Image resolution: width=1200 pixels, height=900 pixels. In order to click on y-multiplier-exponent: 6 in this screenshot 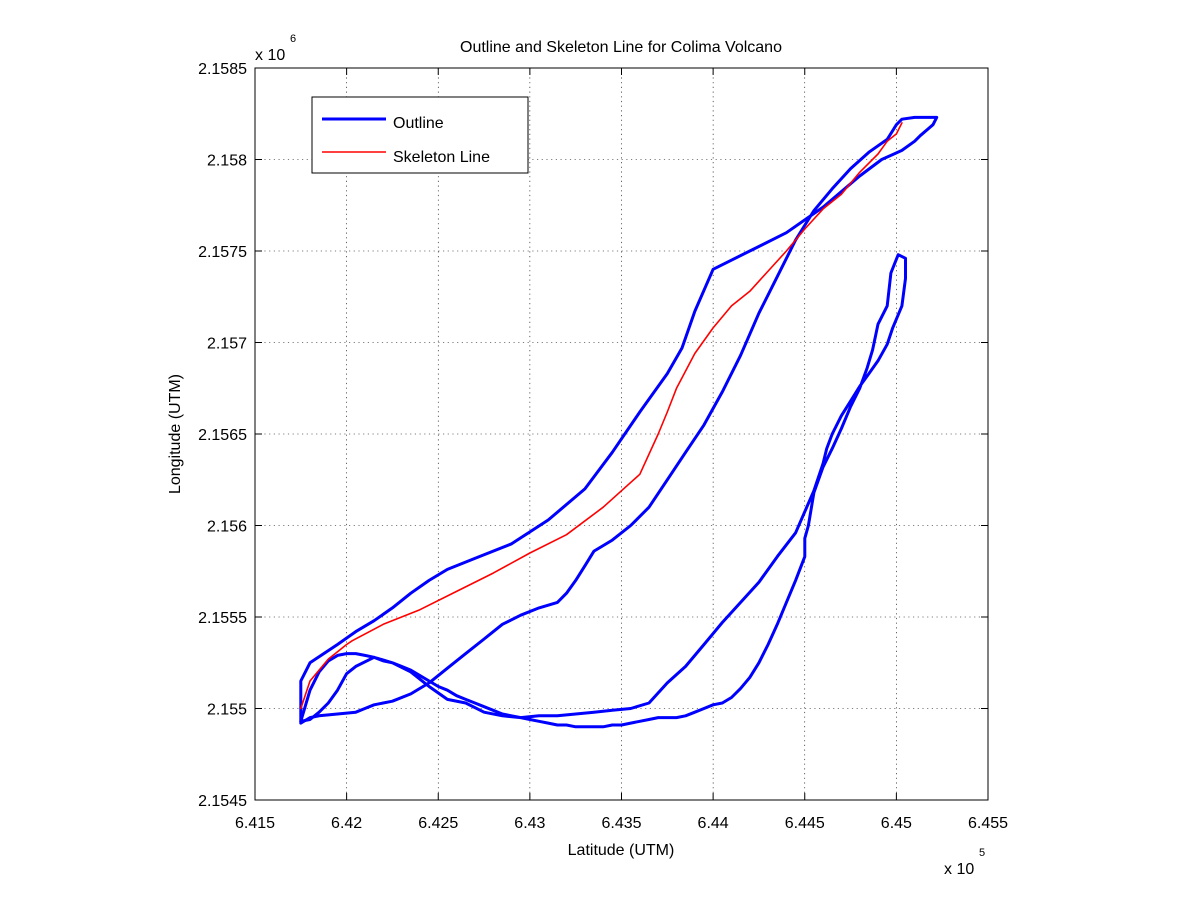, I will do `click(293, 39)`.